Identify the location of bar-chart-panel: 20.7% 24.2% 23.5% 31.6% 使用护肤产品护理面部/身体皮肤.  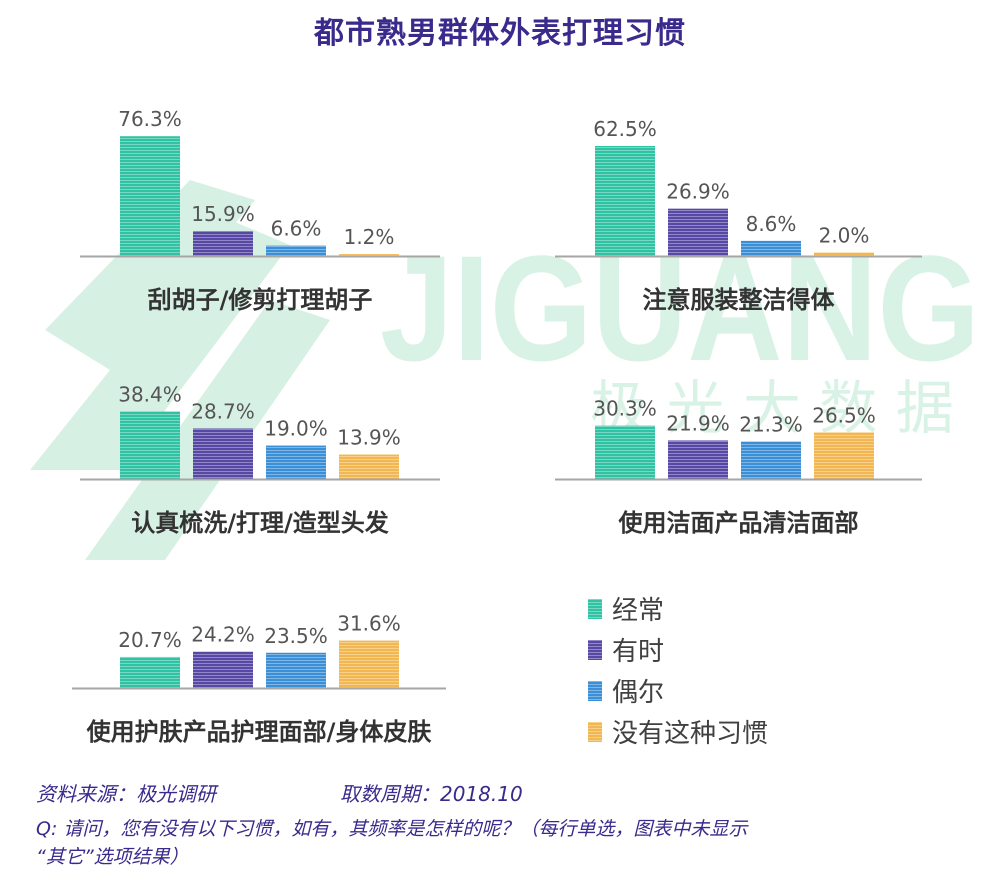
(259, 679).